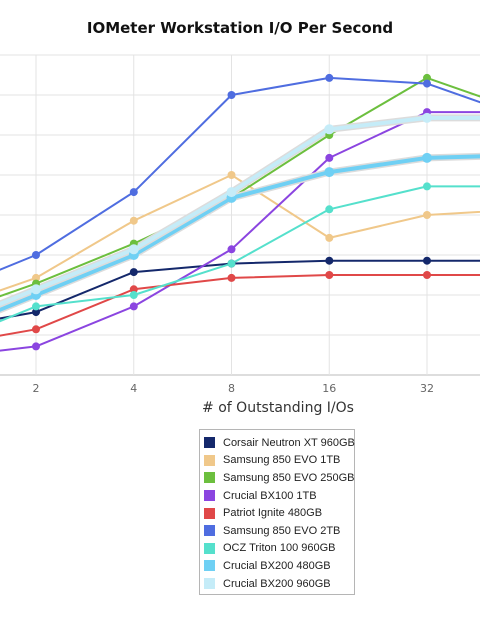 The image size is (480, 626). I want to click on legend-item: Crucial BX100 1TB, so click(277, 496).